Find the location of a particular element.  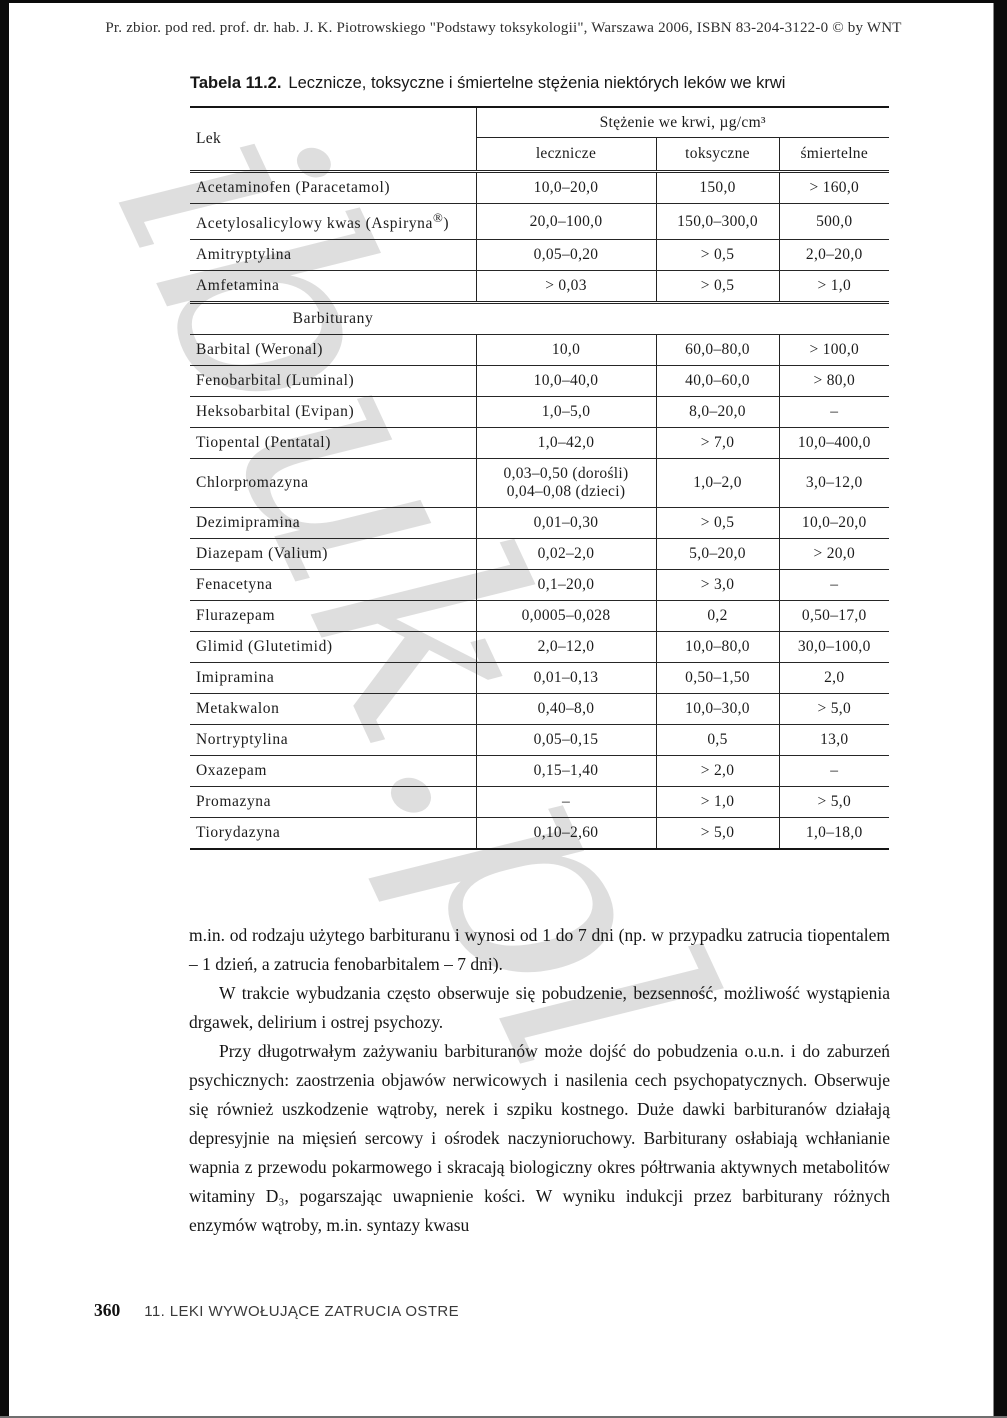

therapeutic-value-cell: 0,01–0,13 is located at coordinates (566, 678).